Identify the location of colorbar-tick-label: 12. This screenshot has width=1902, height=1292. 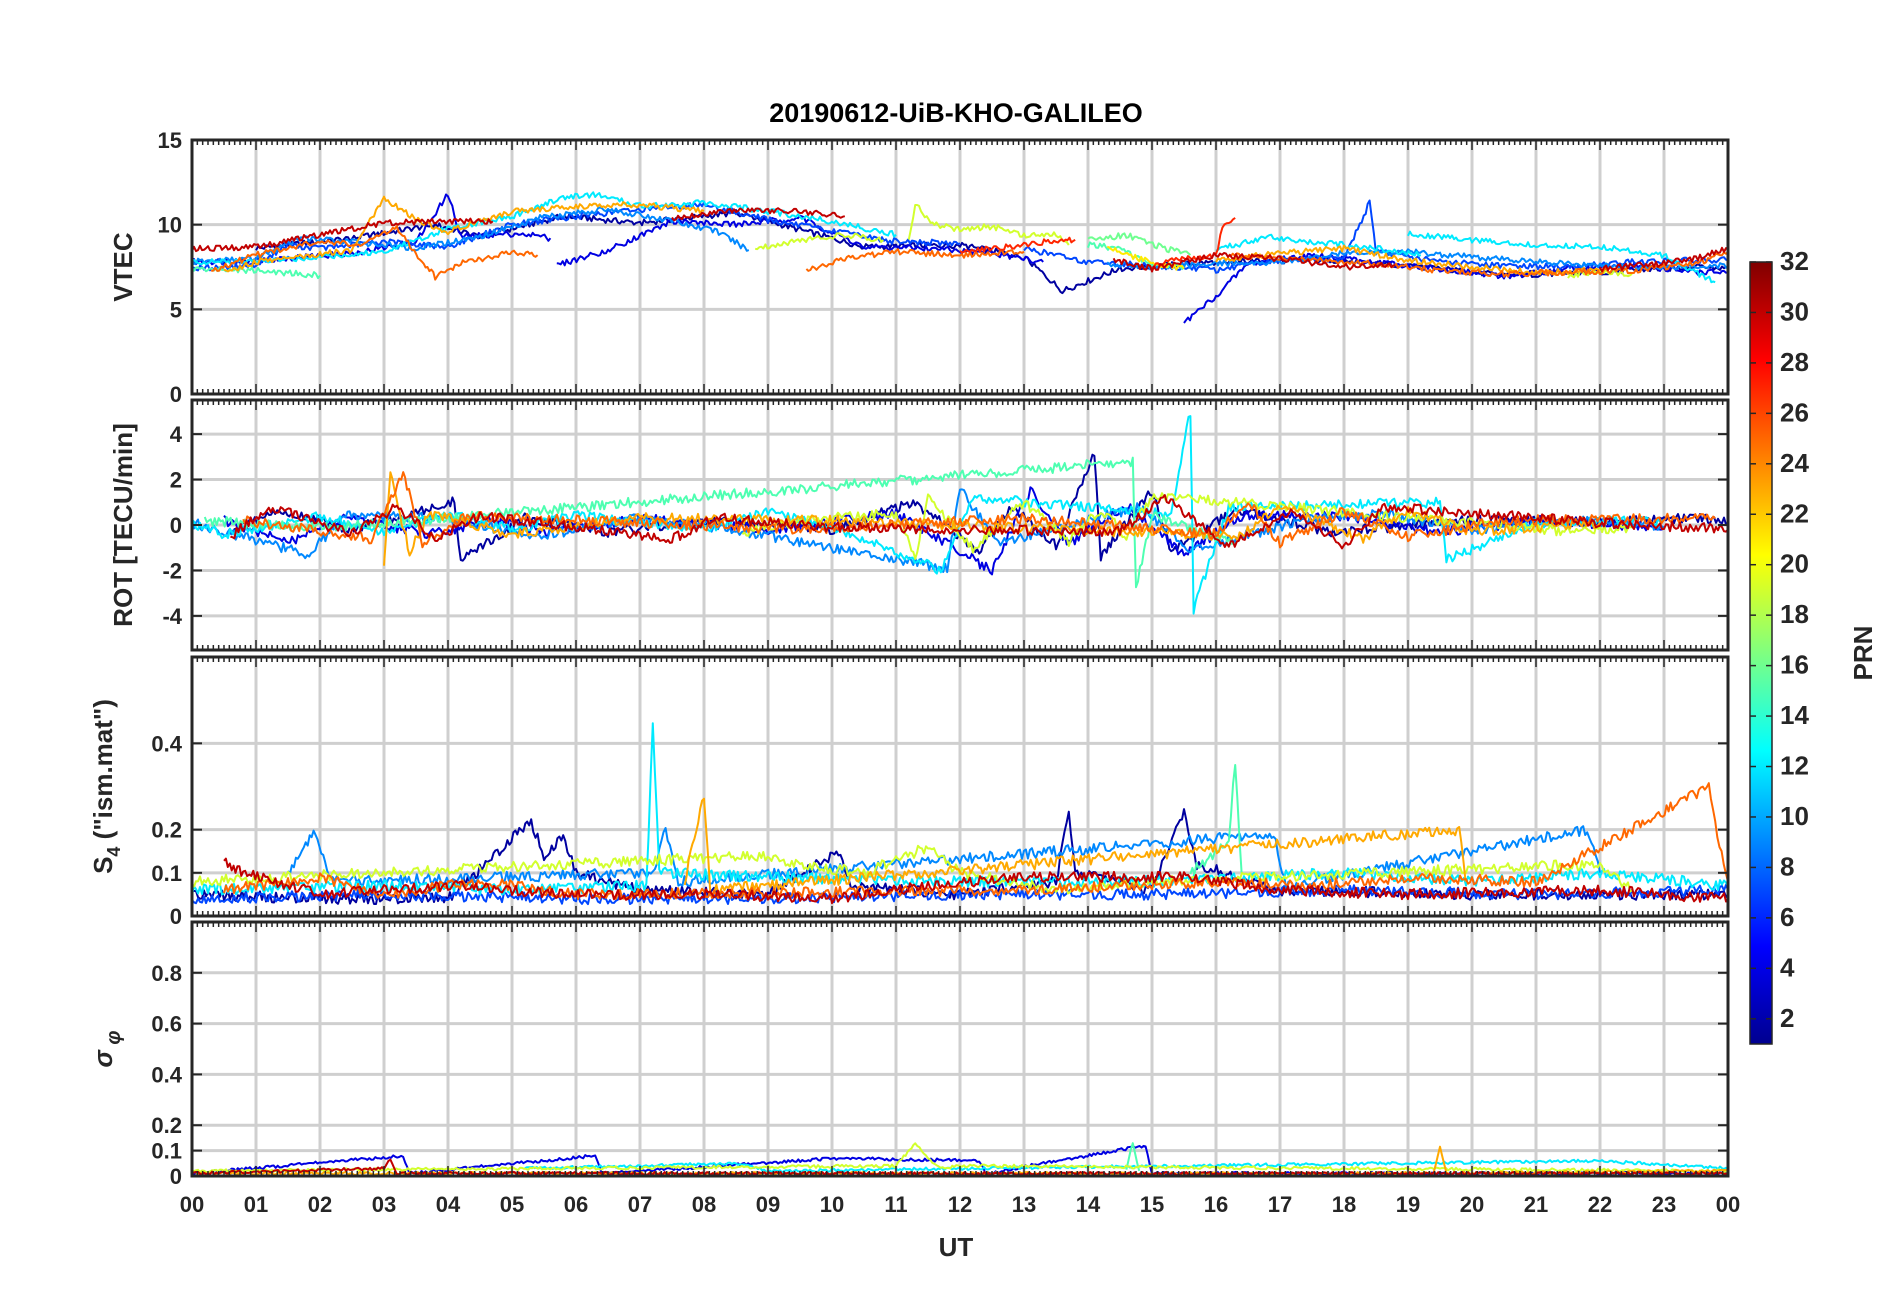
(1794, 766).